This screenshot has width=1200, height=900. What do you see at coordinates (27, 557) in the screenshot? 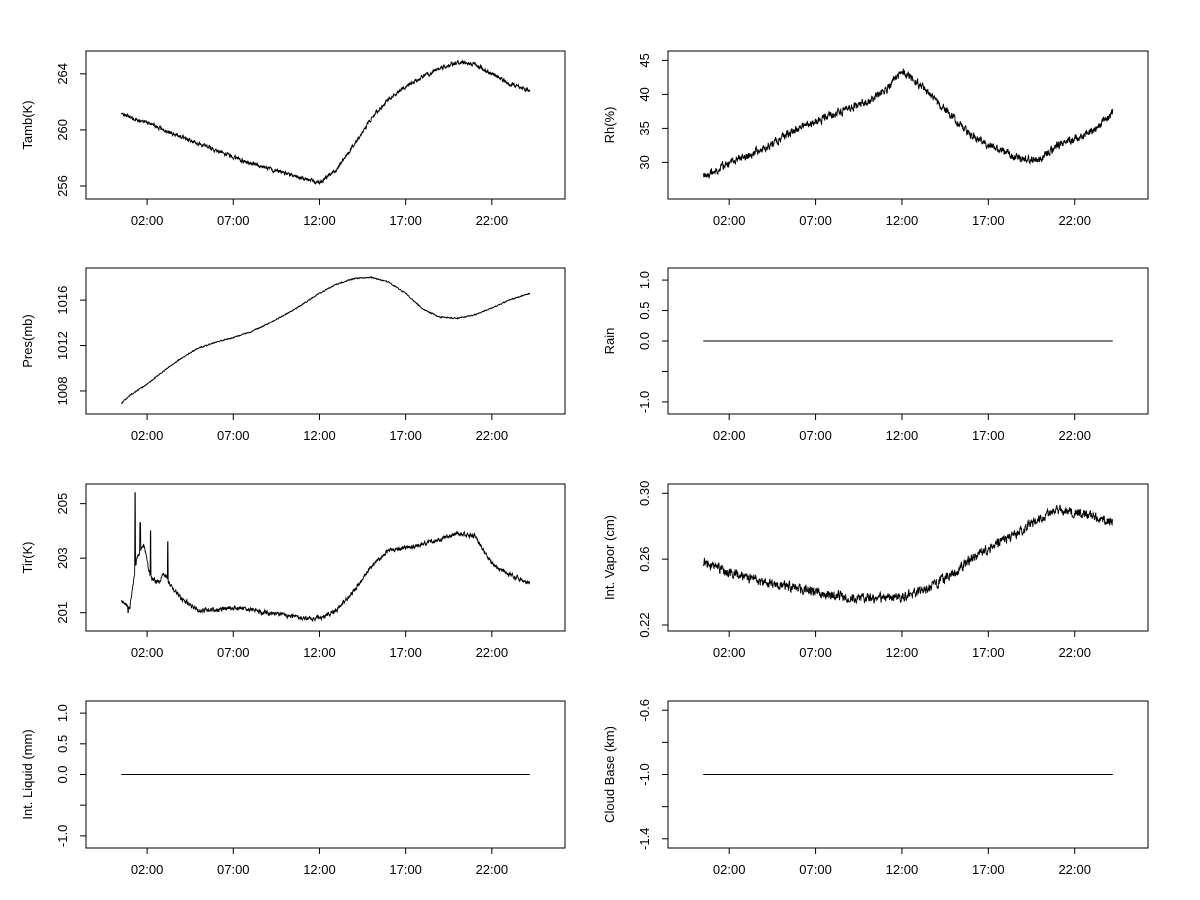
I see `y-axis-label: Tir(K)` at bounding box center [27, 557].